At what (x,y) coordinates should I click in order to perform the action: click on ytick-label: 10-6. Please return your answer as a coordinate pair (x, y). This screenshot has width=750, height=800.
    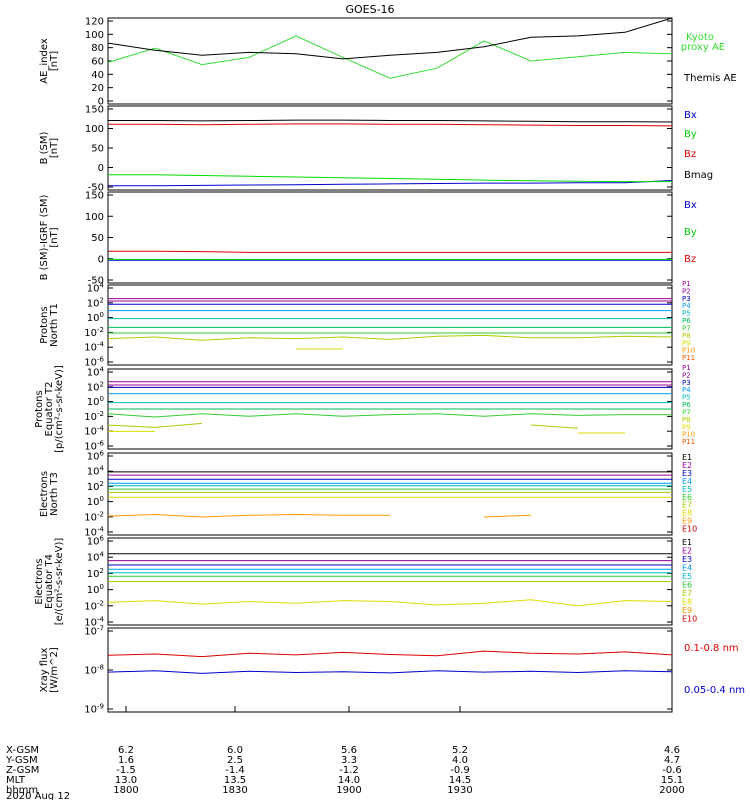
    Looking at the image, I should click on (94, 362).